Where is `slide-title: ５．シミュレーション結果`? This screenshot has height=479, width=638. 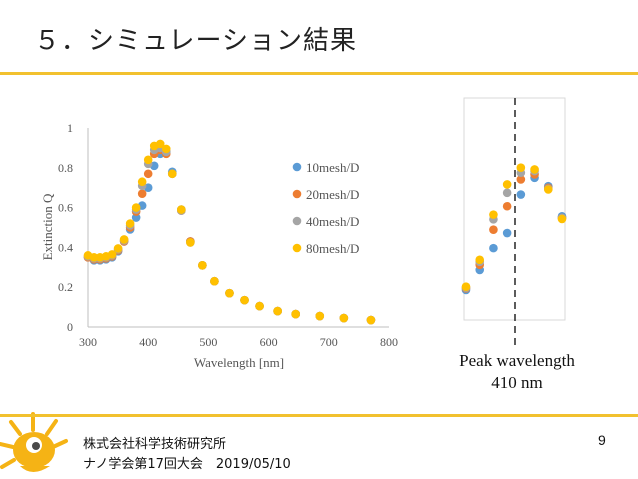
slide-title: ５．シミュレーション結果 is located at coordinates (195, 41).